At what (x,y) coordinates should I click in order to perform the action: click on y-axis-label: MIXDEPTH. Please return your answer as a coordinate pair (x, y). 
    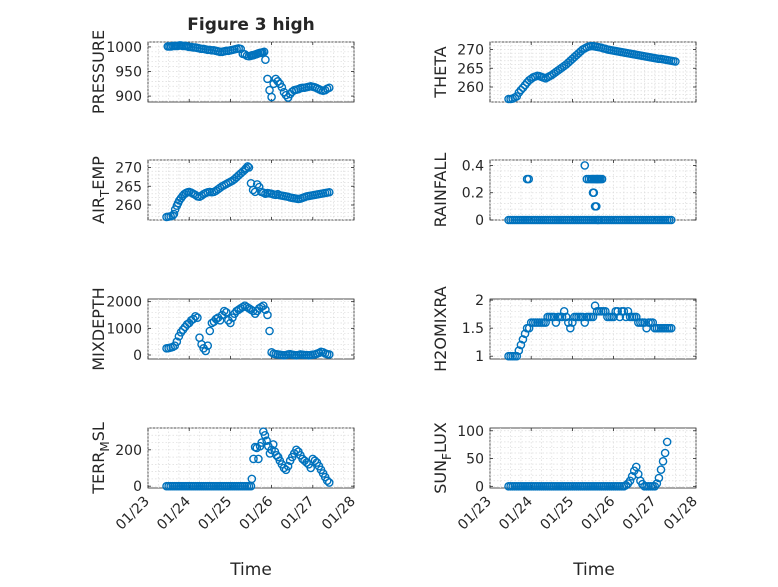
    Looking at the image, I should click on (98, 328).